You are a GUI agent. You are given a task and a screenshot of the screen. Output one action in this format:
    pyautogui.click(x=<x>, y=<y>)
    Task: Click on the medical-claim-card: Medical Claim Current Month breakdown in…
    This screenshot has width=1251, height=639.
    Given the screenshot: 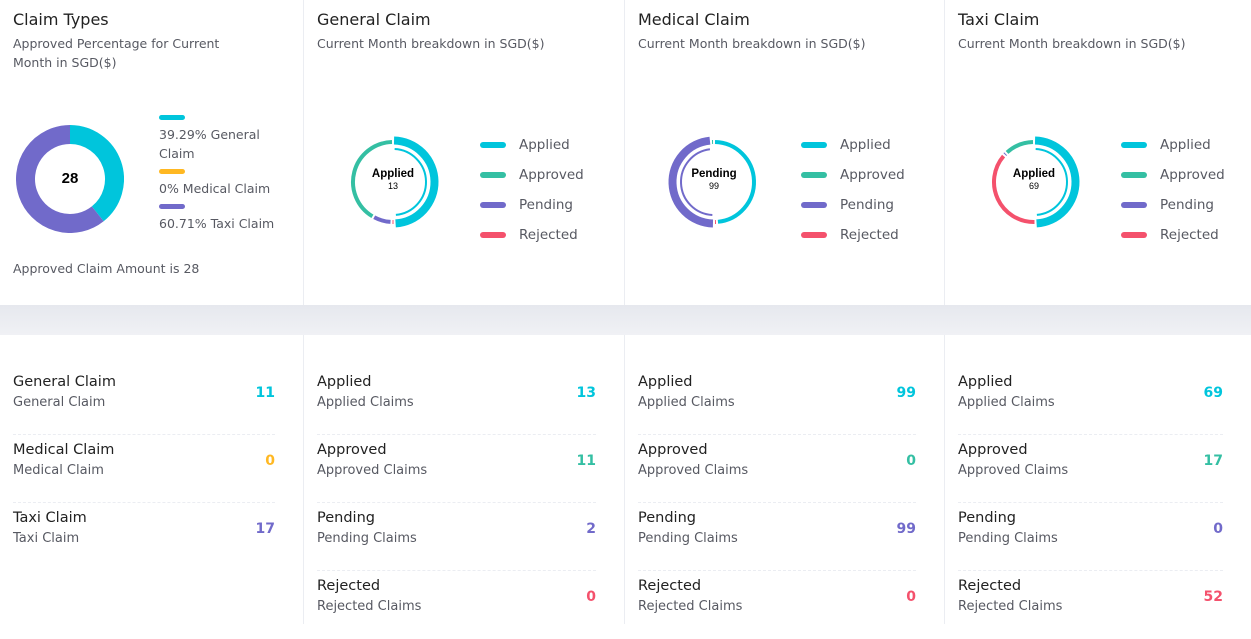 What is the action you would take?
    pyautogui.click(x=785, y=152)
    